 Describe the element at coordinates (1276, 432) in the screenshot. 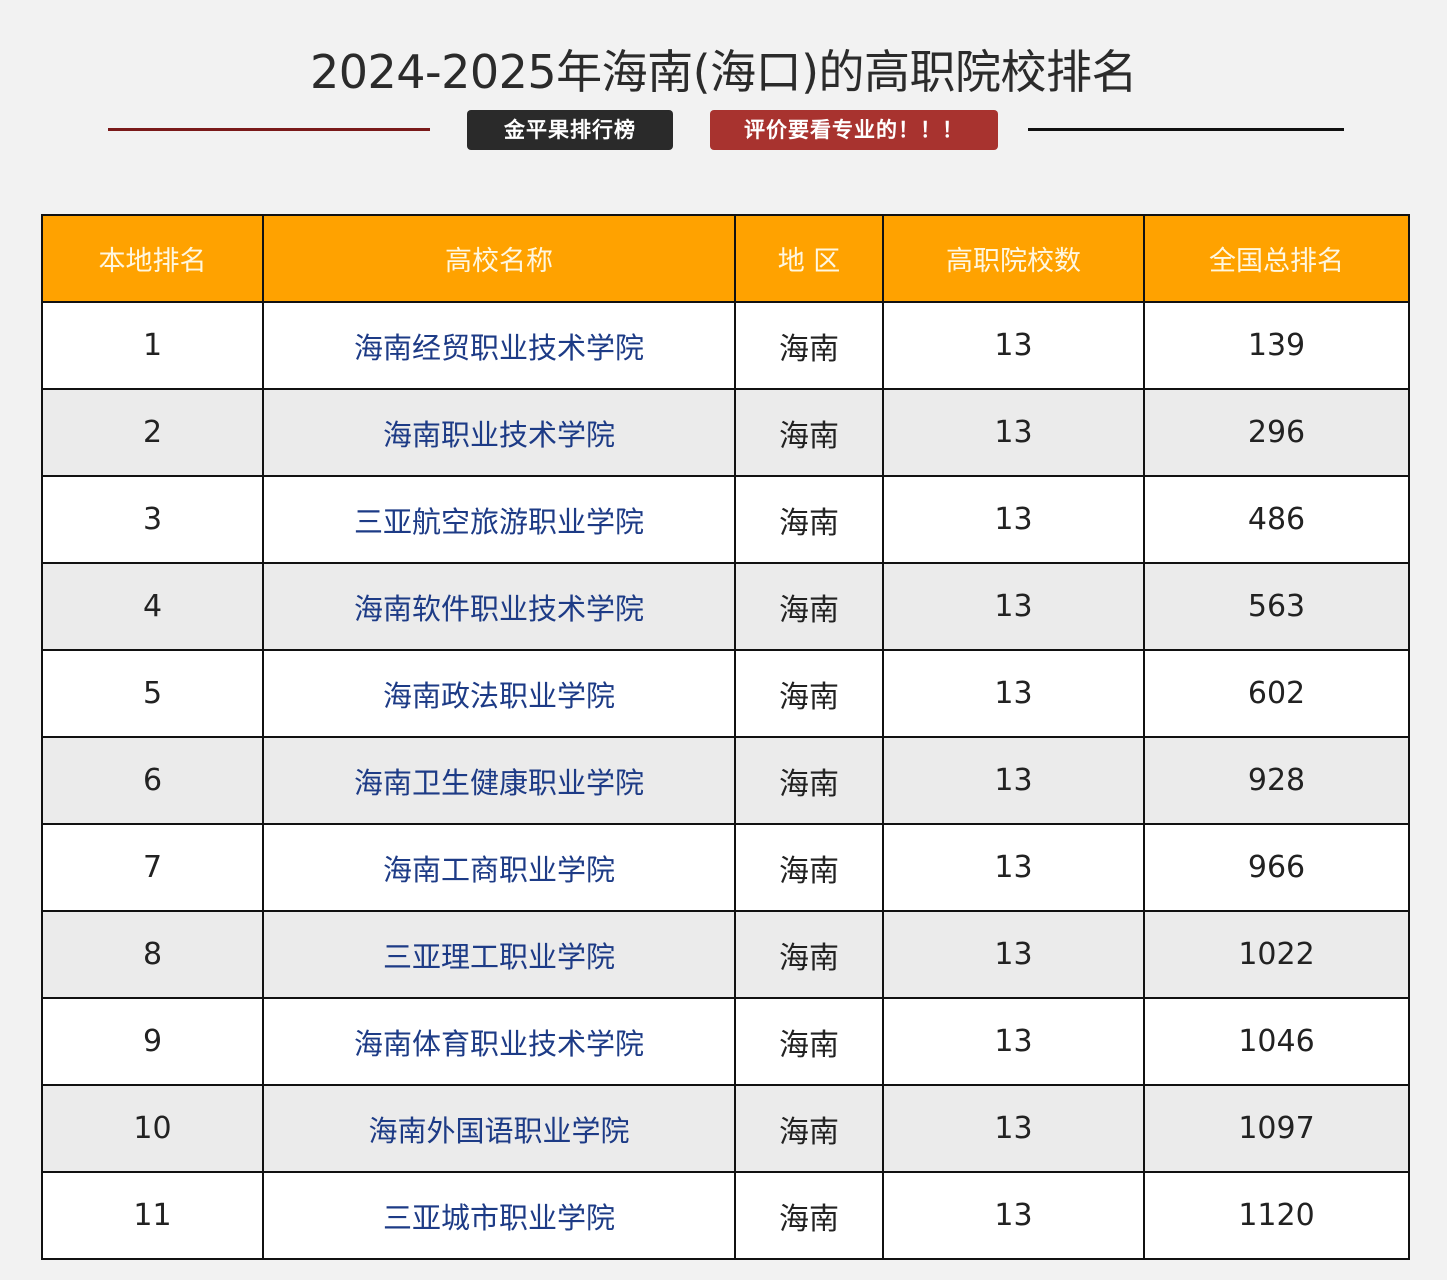

I see `national-rank-cell: 296` at that location.